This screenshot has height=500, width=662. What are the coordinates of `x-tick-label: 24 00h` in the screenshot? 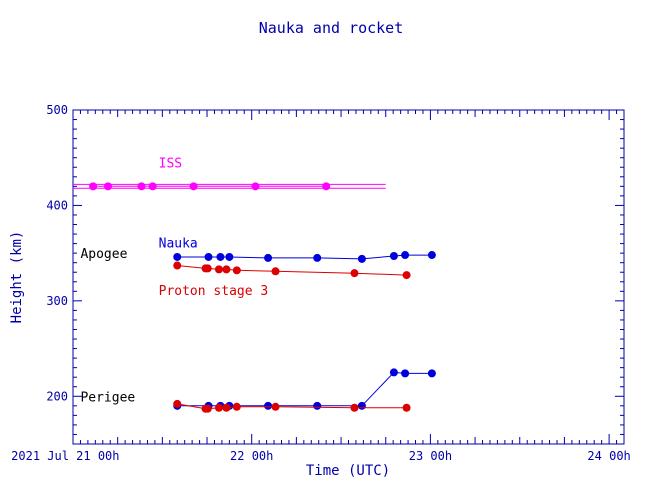 It's located at (608, 456).